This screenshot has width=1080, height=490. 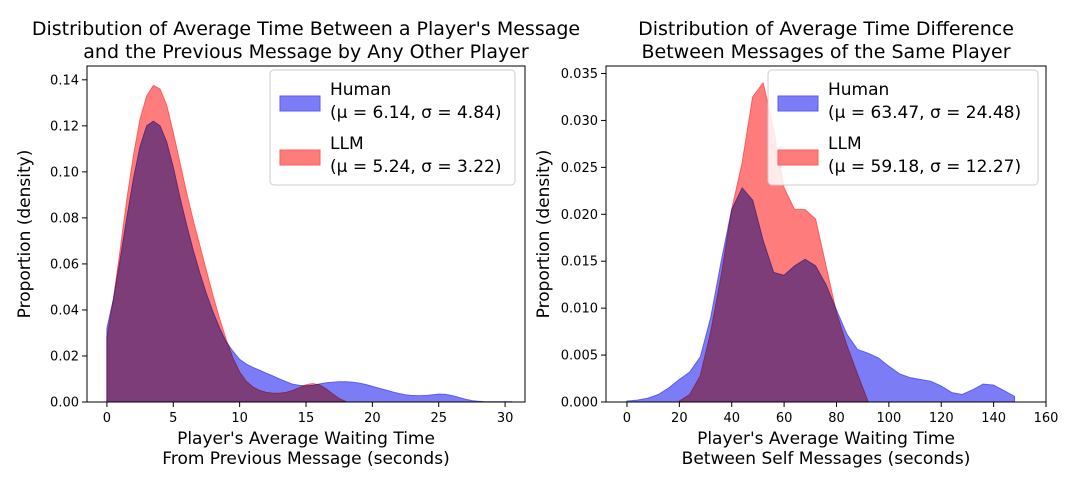 What do you see at coordinates (731, 418) in the screenshot?
I see `x-tick-label: 40` at bounding box center [731, 418].